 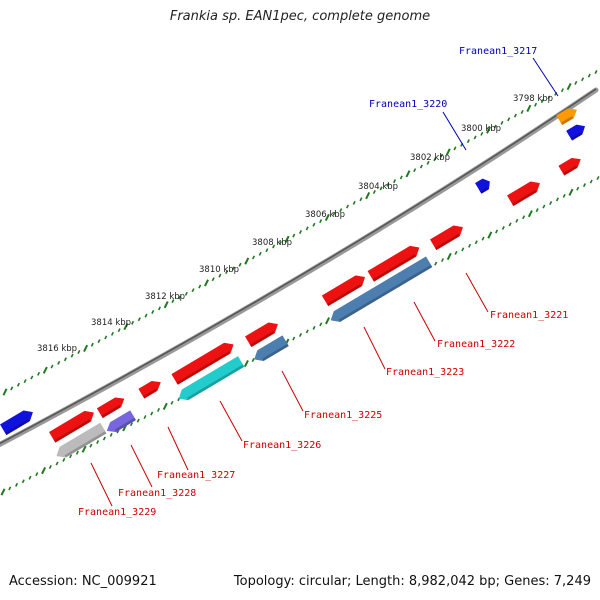 What do you see at coordinates (481, 129) in the screenshot?
I see `scale-label: 3800 kbp` at bounding box center [481, 129].